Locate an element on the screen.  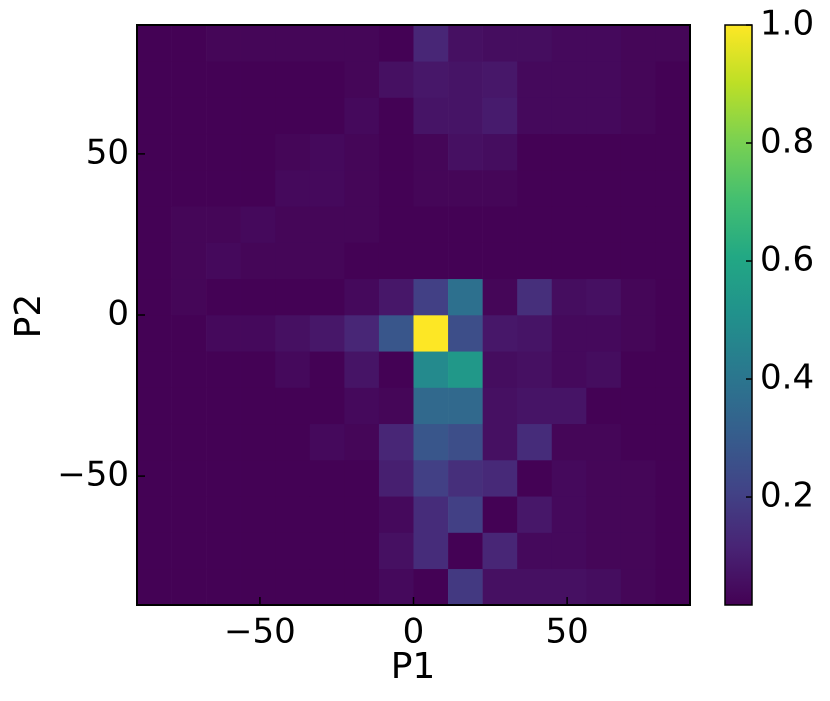
colorbar-tick-label: 0.2 is located at coordinates (787, 496).